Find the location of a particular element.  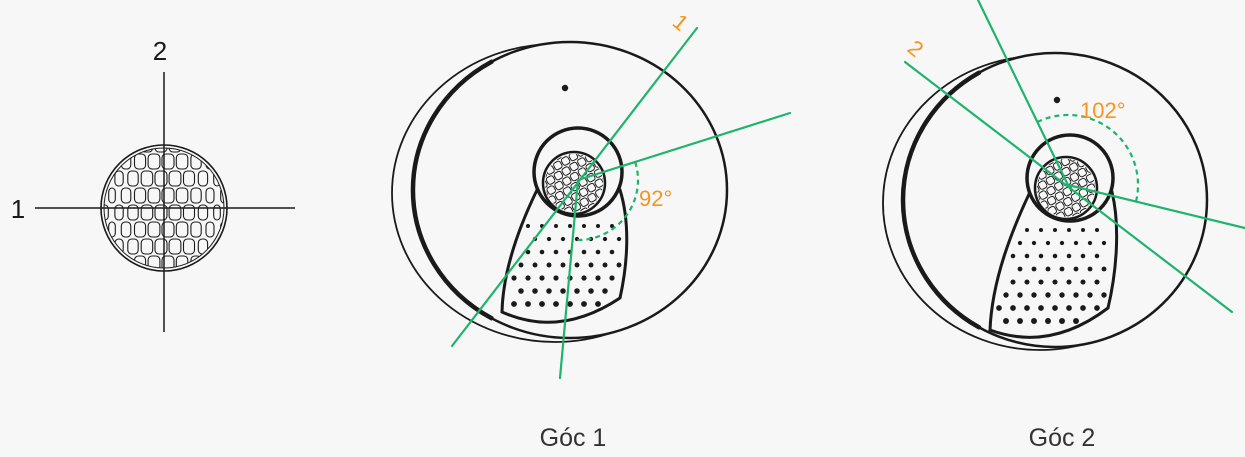

sensor-2-line-label: 2 is located at coordinates (915, 48).